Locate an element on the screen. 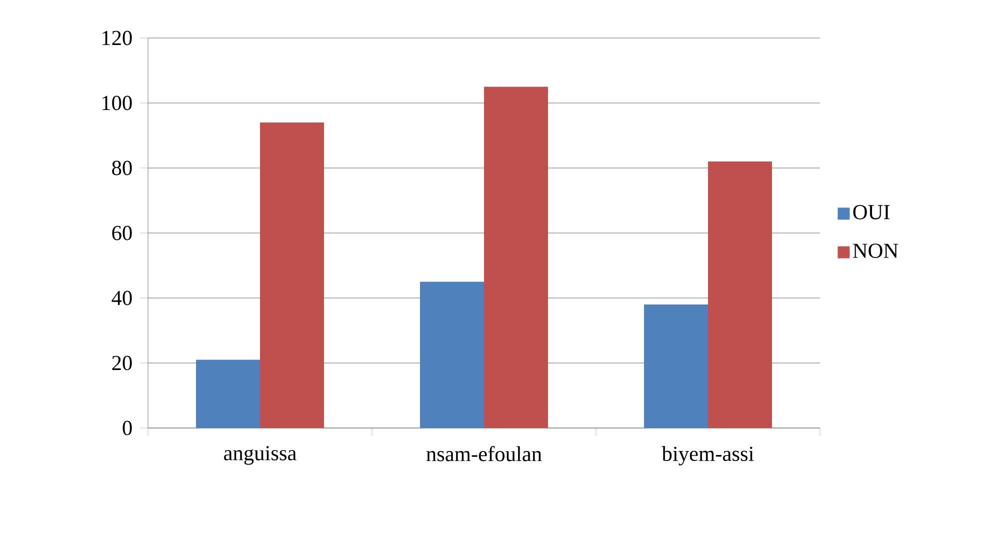 The width and height of the screenshot is (990, 543). y-tick-label: 120 is located at coordinates (117, 38).